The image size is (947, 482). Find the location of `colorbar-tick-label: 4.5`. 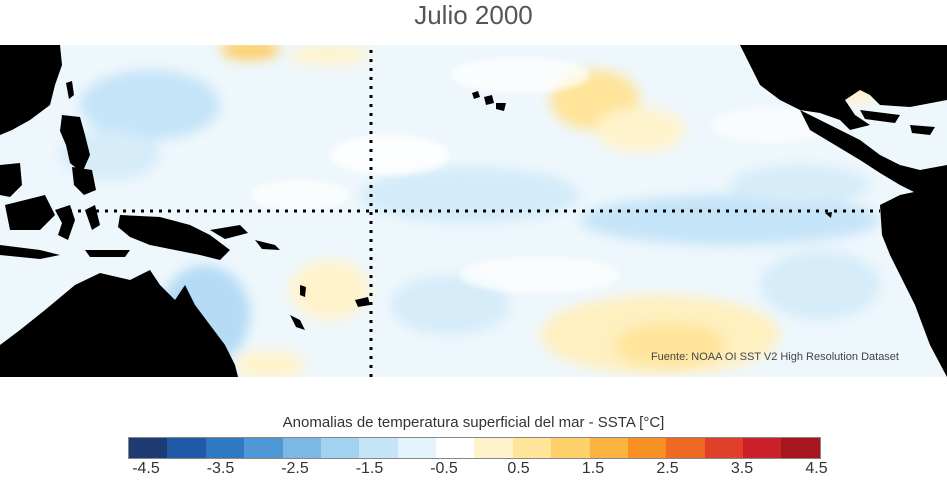

colorbar-tick-label: 4.5 is located at coordinates (816, 468).